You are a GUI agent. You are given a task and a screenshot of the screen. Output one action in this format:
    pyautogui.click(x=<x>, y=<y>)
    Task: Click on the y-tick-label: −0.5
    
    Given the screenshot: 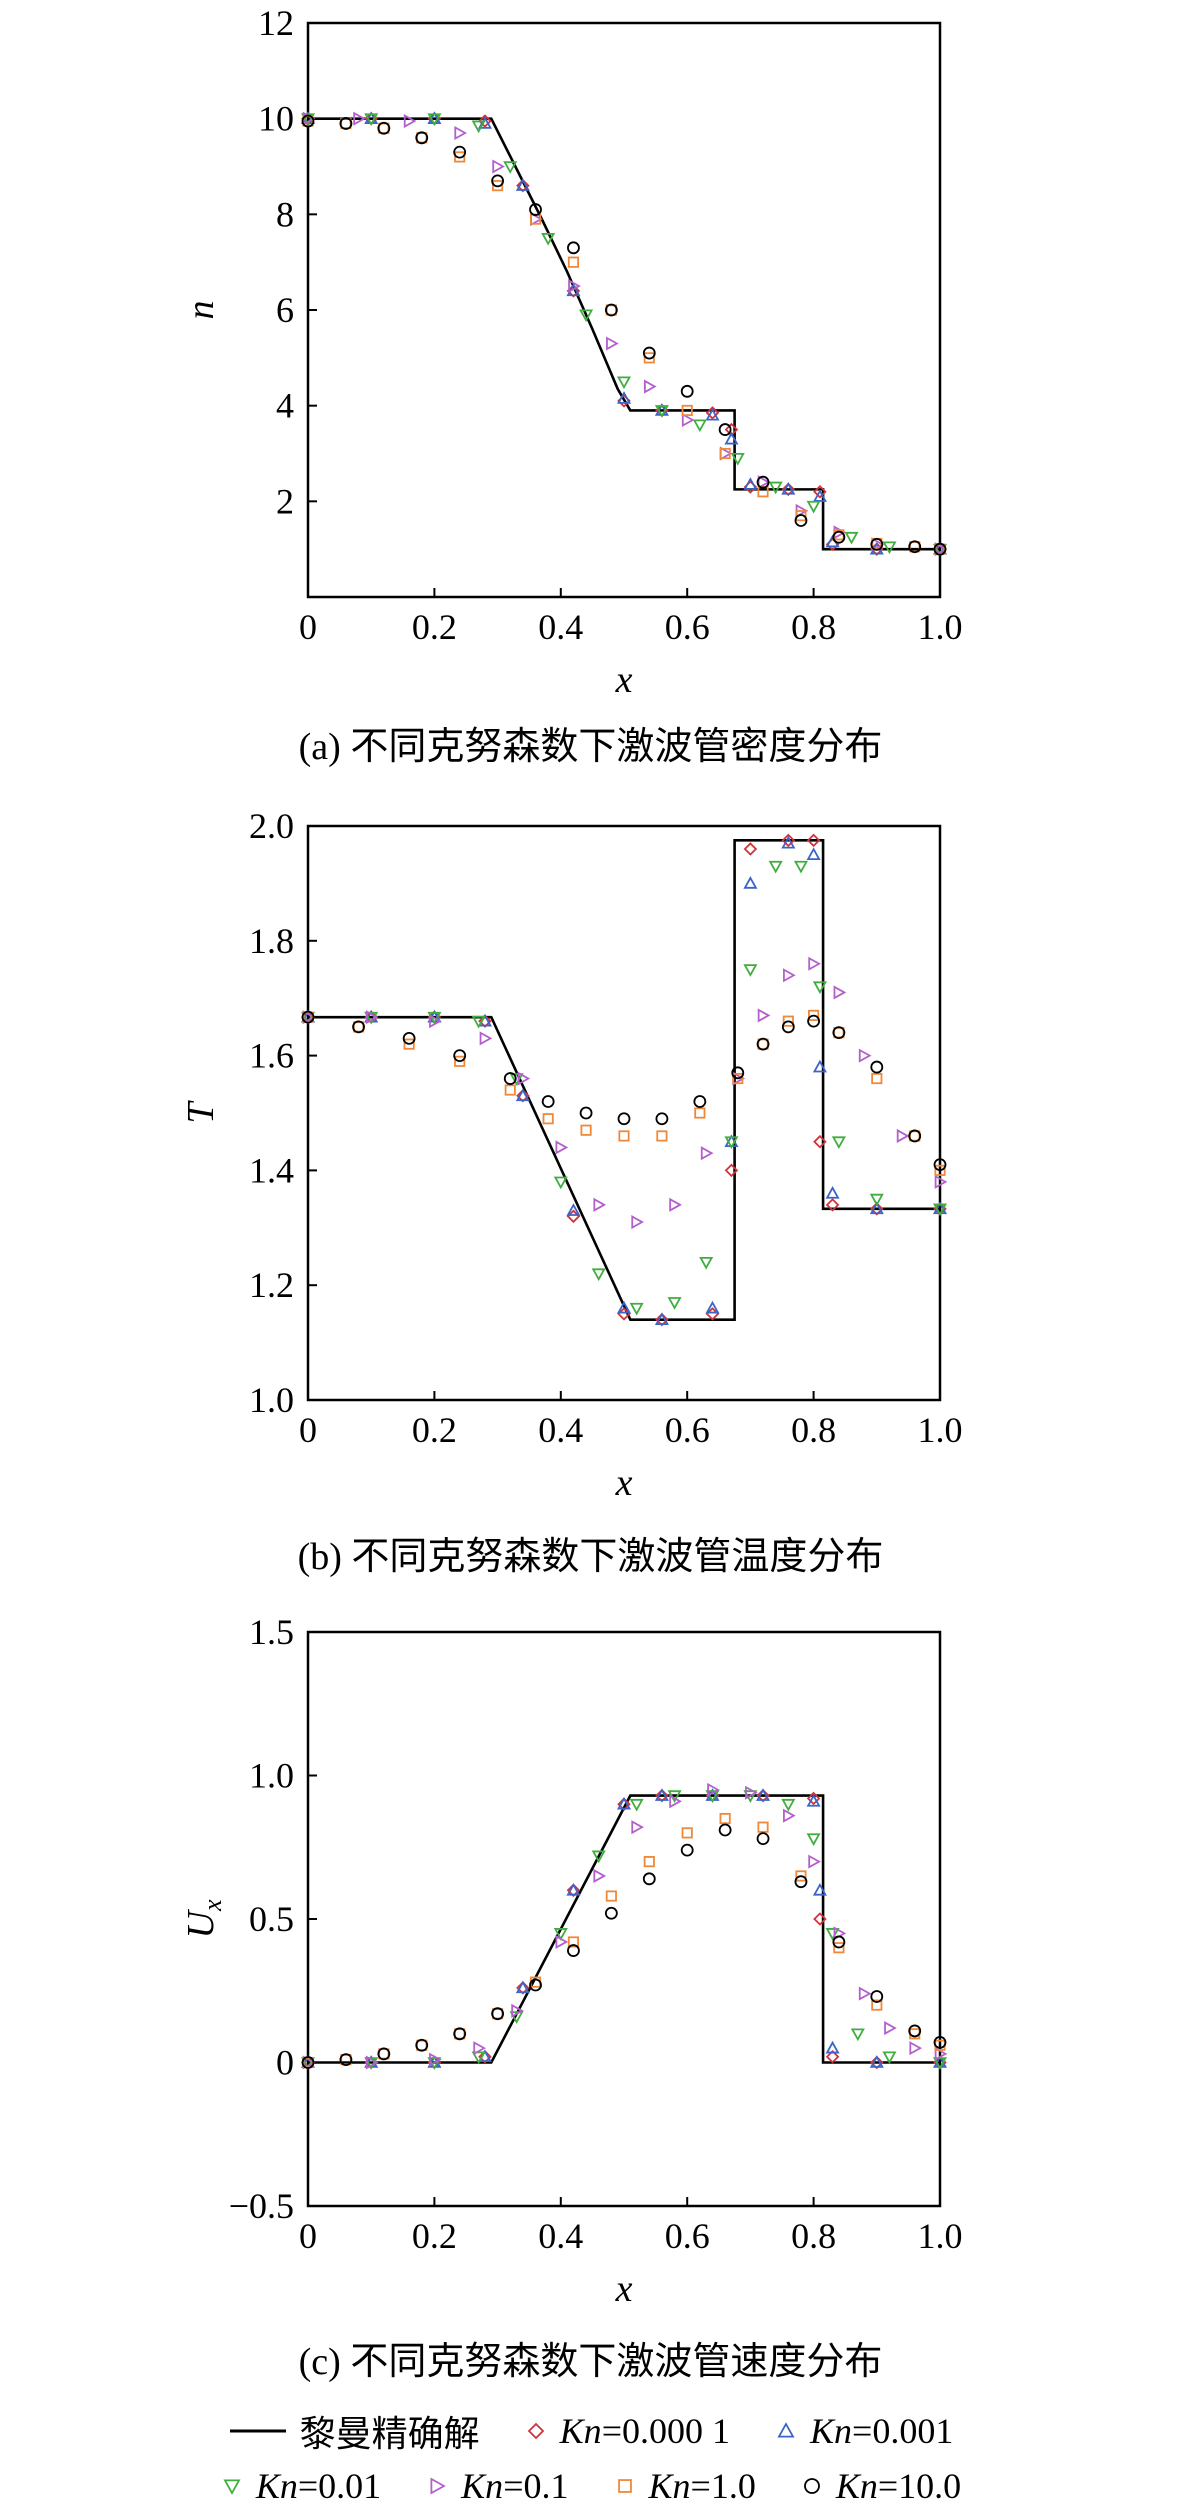 What is the action you would take?
    pyautogui.click(x=261, y=2206)
    